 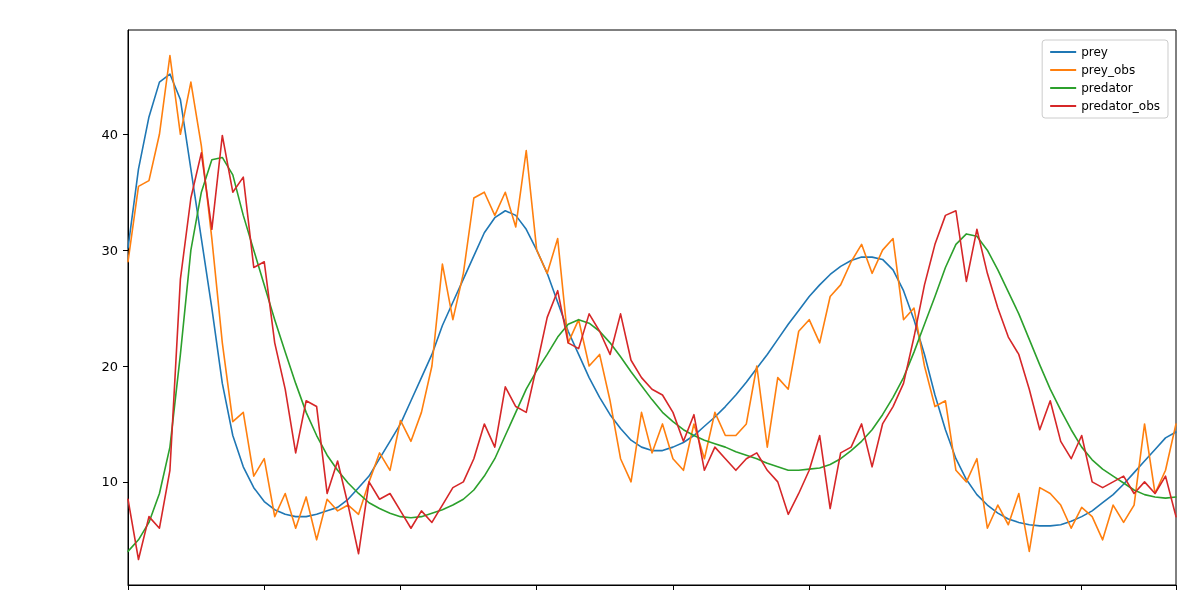 What do you see at coordinates (1108, 70) in the screenshot?
I see `legend-label: prey_obs` at bounding box center [1108, 70].